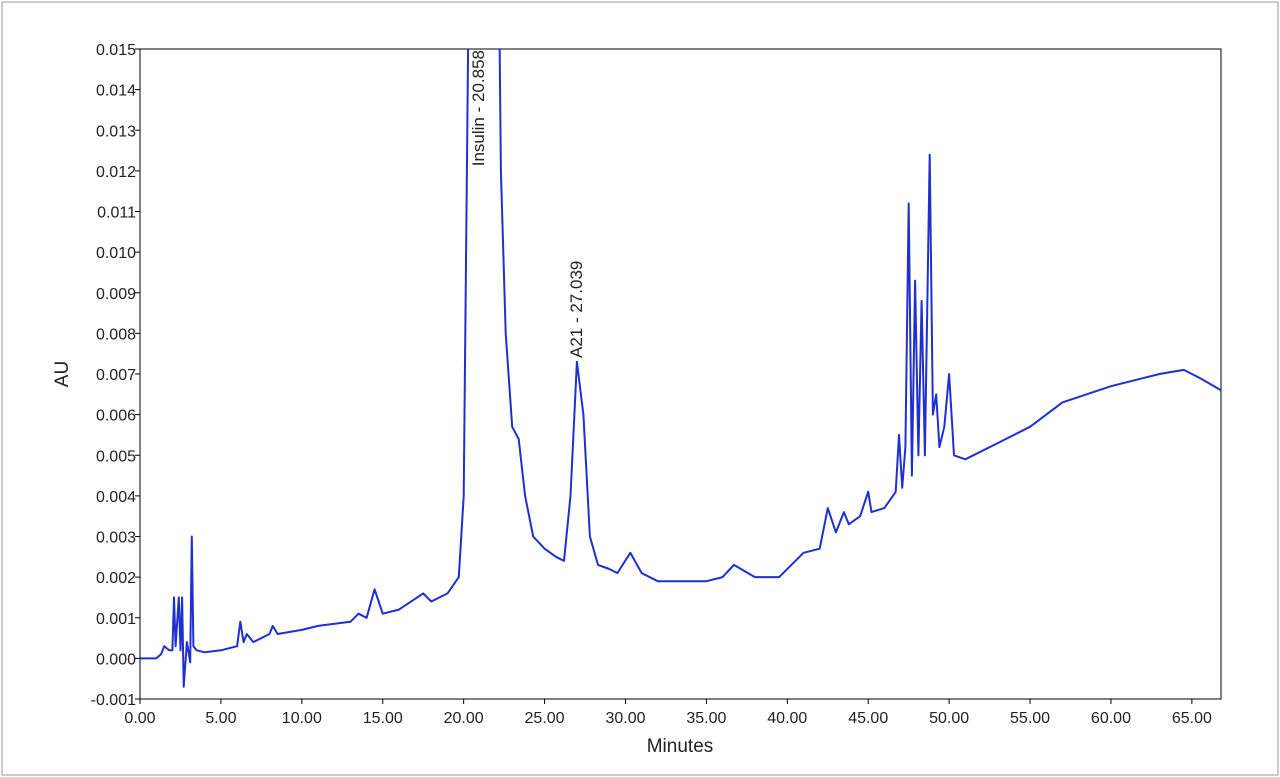  Describe the element at coordinates (116, 578) in the screenshot. I see `y-tick-label: 0.002` at that location.